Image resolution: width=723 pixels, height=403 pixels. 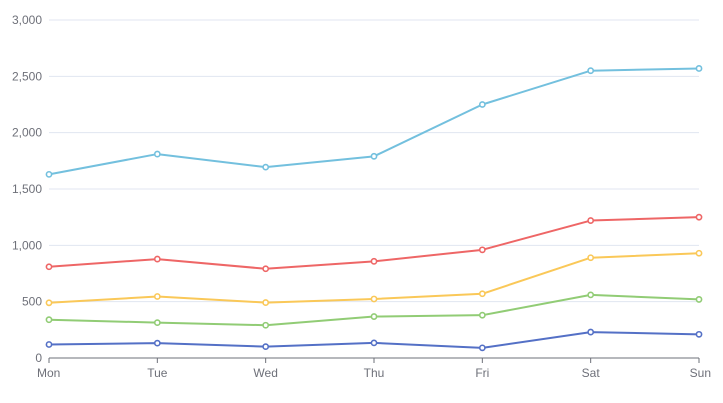 What do you see at coordinates (27, 20) in the screenshot?
I see `y-tick-label: 3,000` at bounding box center [27, 20].